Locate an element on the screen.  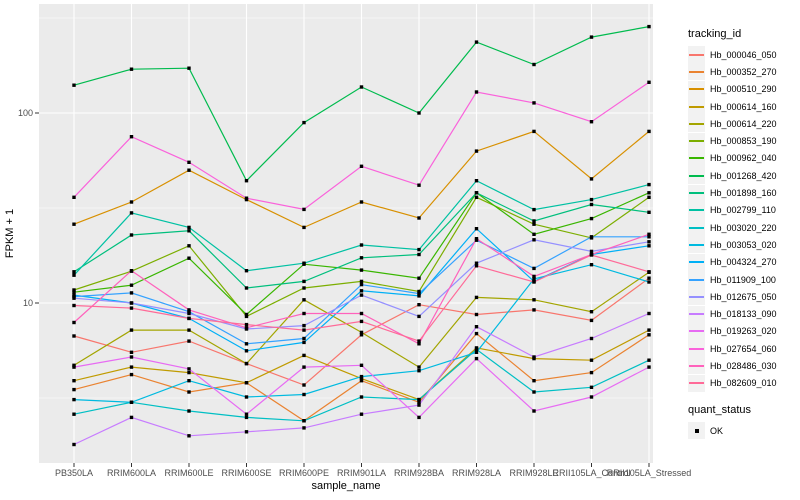
legend-item: Hb_019263_020 is located at coordinates (744, 331).